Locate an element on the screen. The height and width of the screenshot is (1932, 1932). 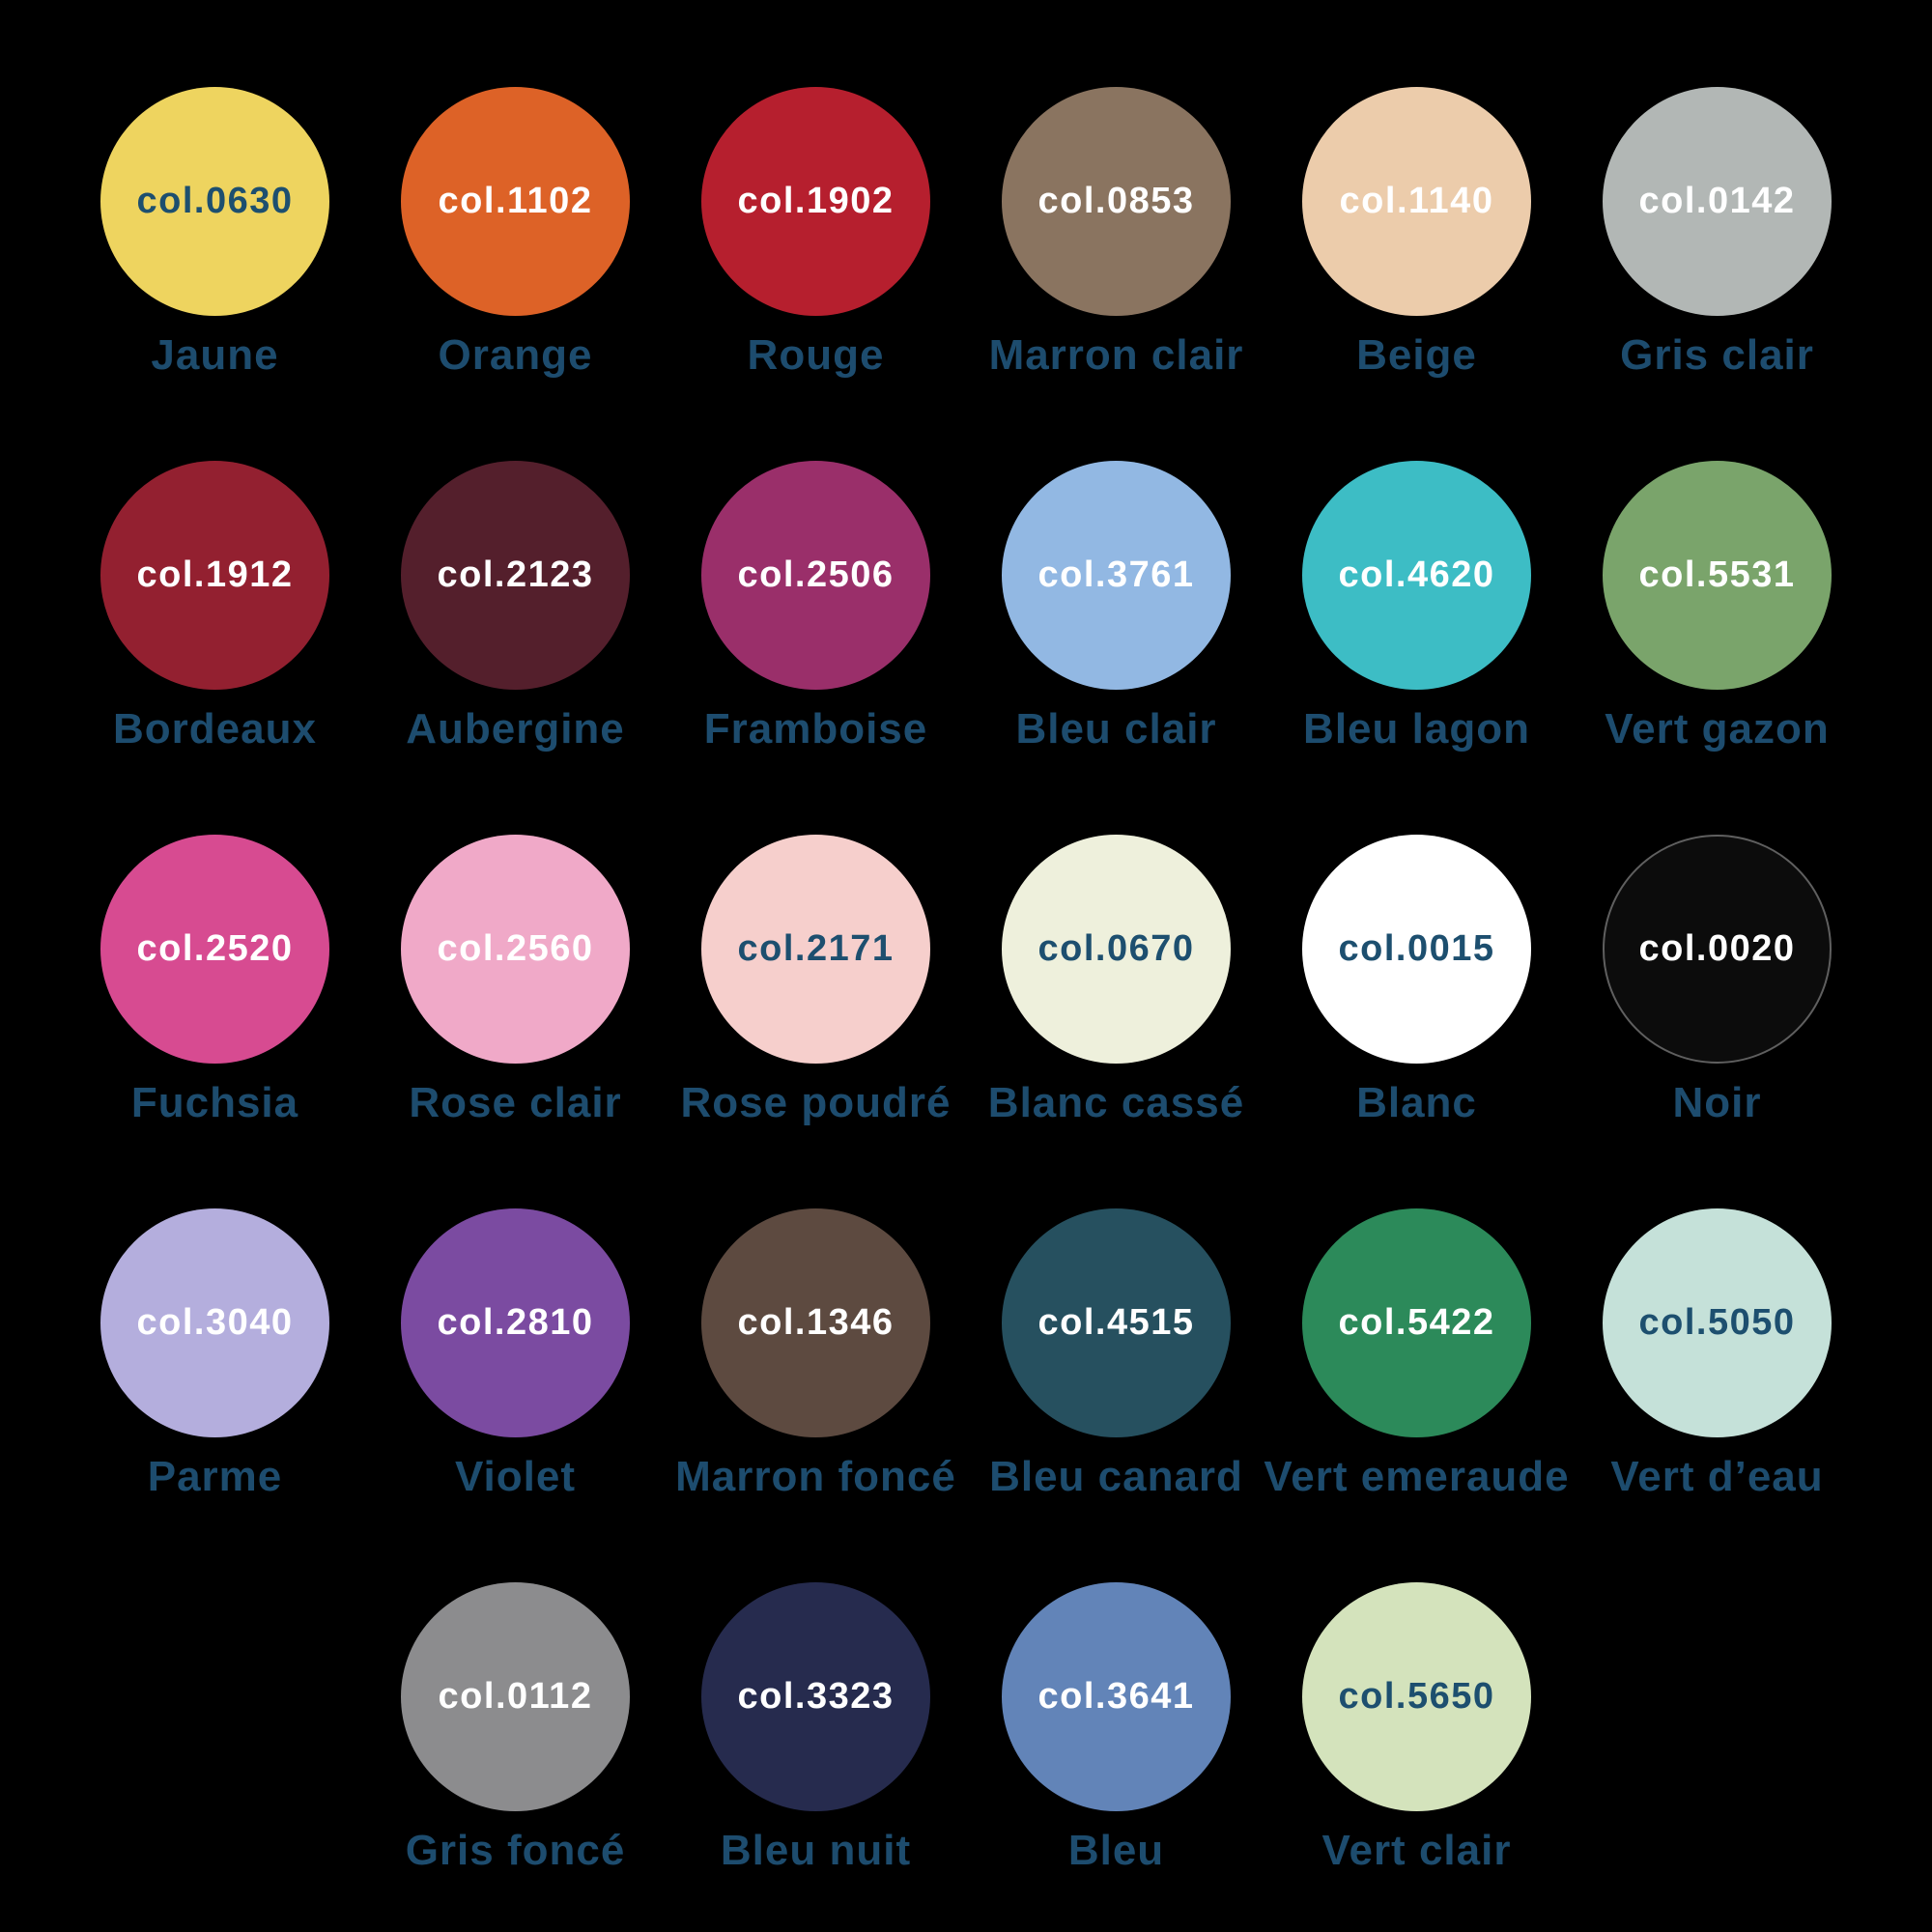
swatch-bleu-nuit: col.3323 Bleu nuit is located at coordinates (816, 1728).